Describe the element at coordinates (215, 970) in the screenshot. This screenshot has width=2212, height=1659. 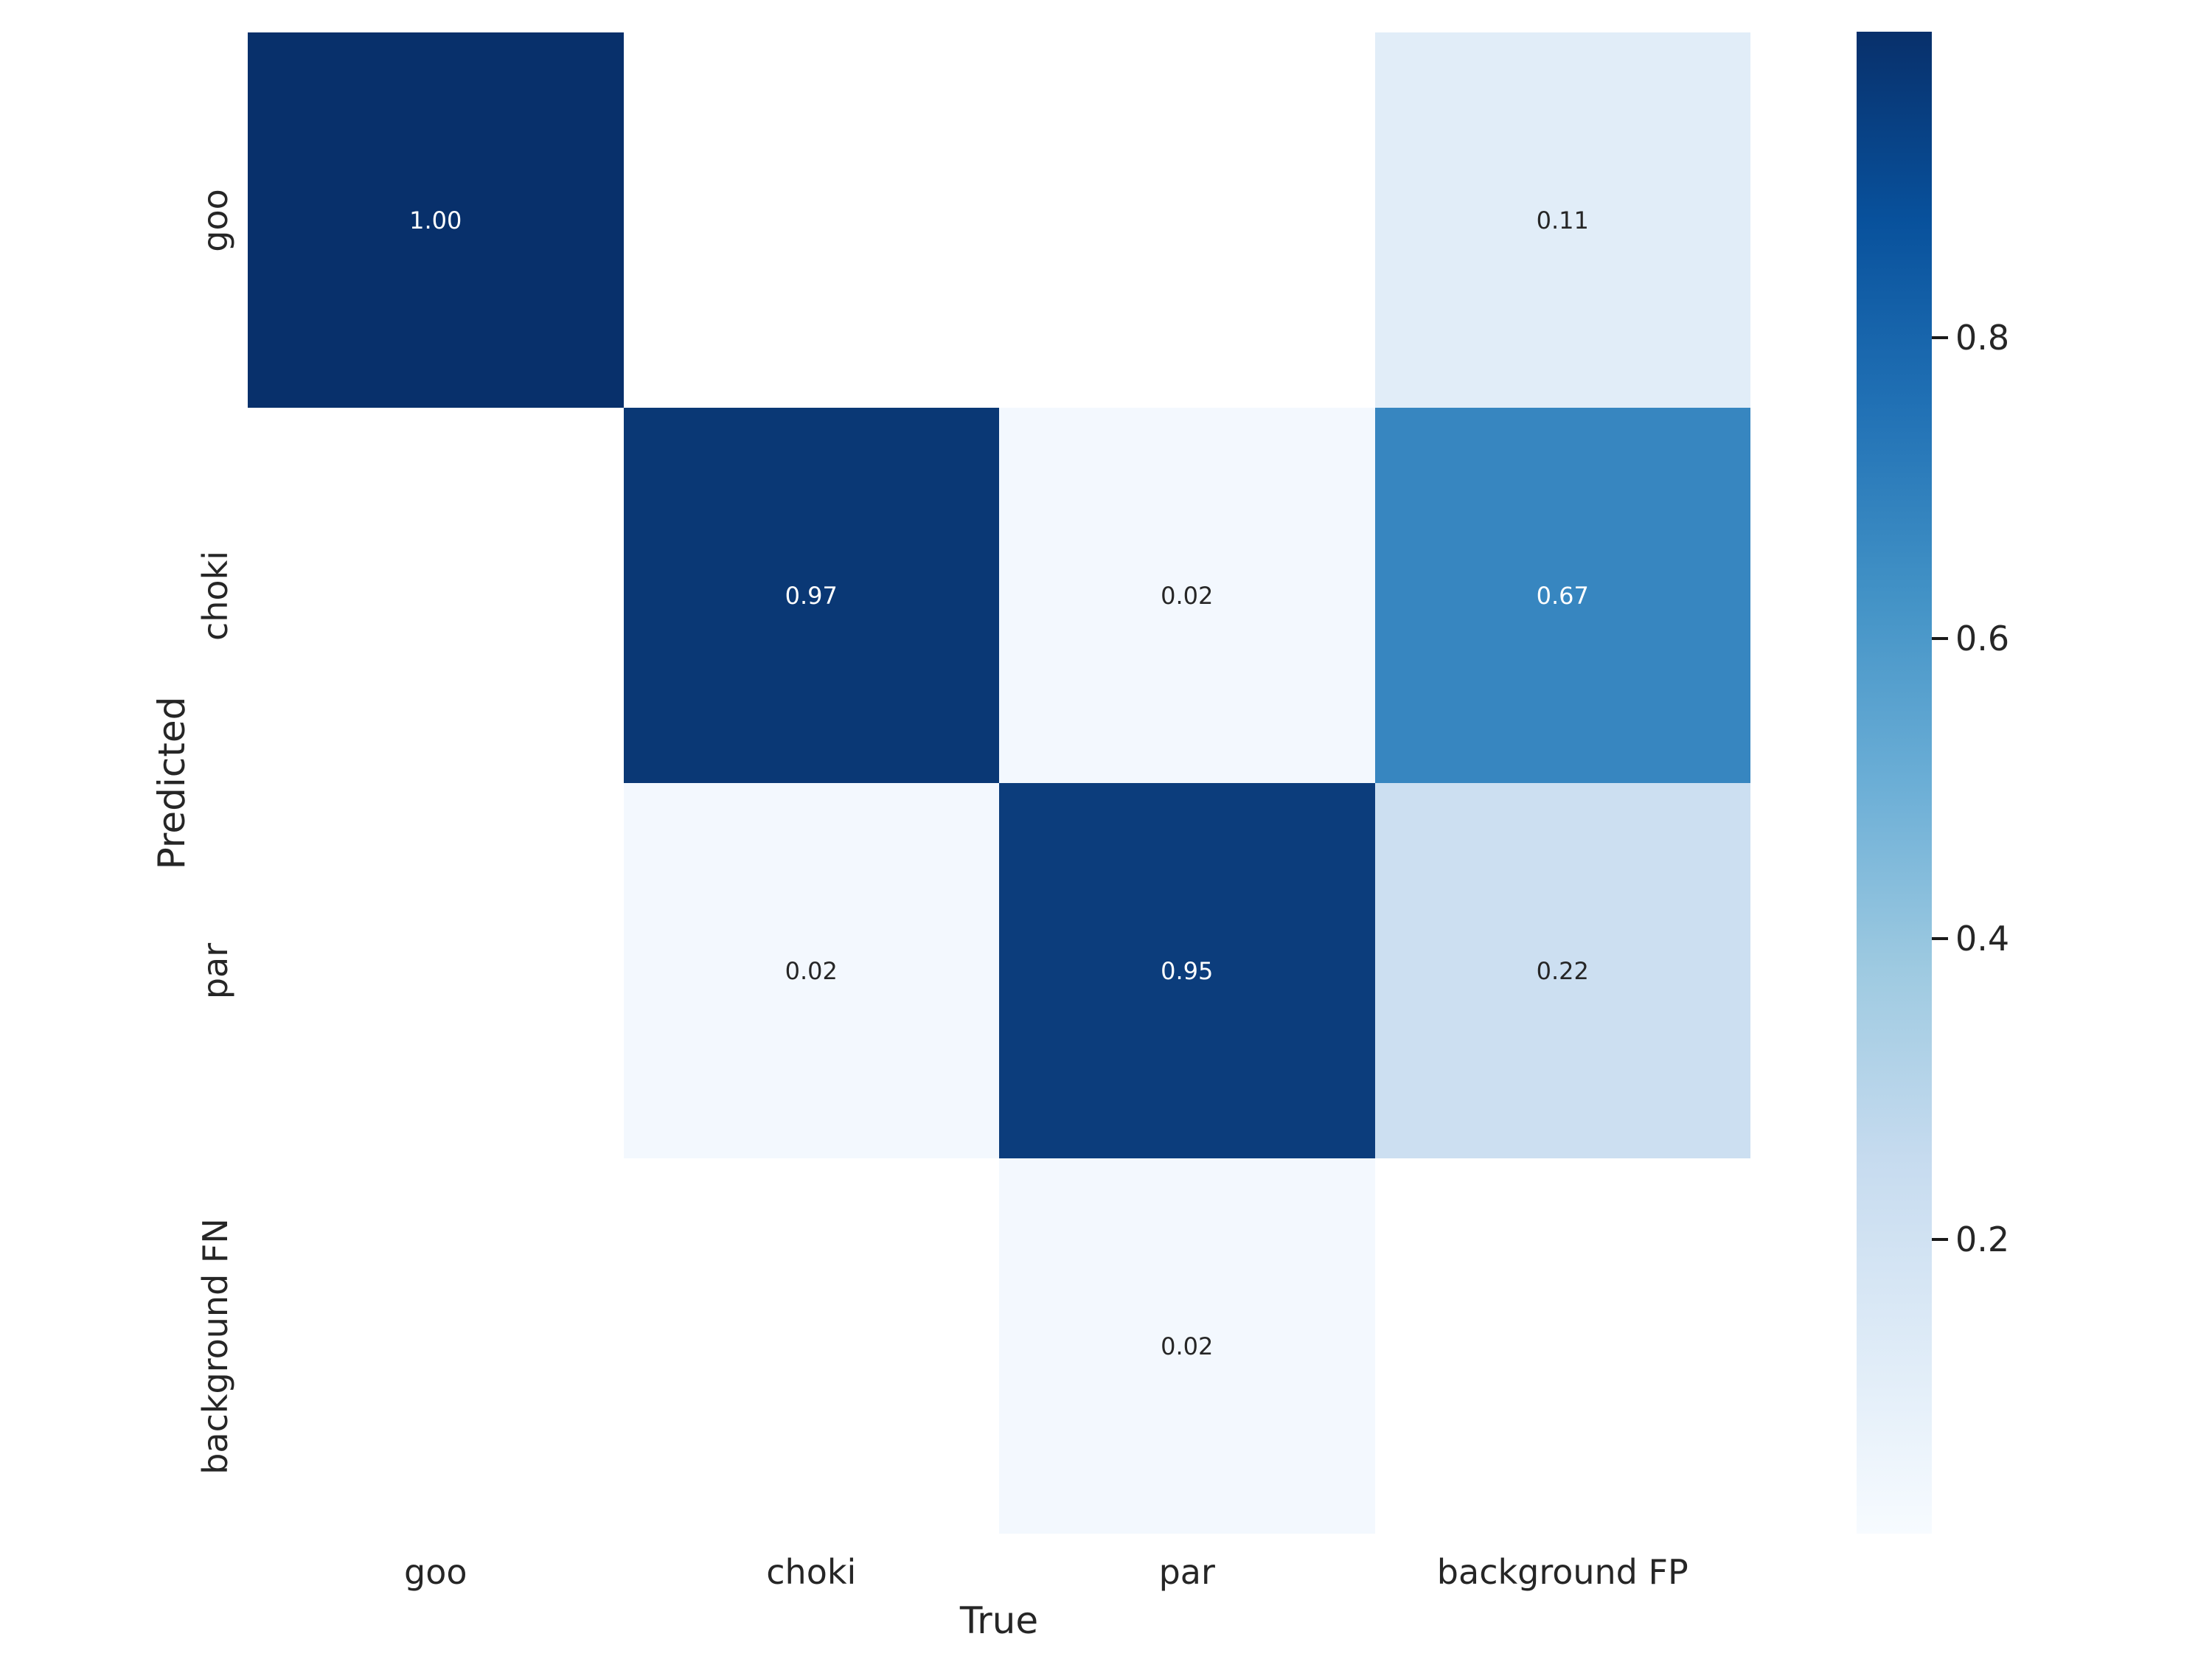
I see `y-tick-label: par` at that location.